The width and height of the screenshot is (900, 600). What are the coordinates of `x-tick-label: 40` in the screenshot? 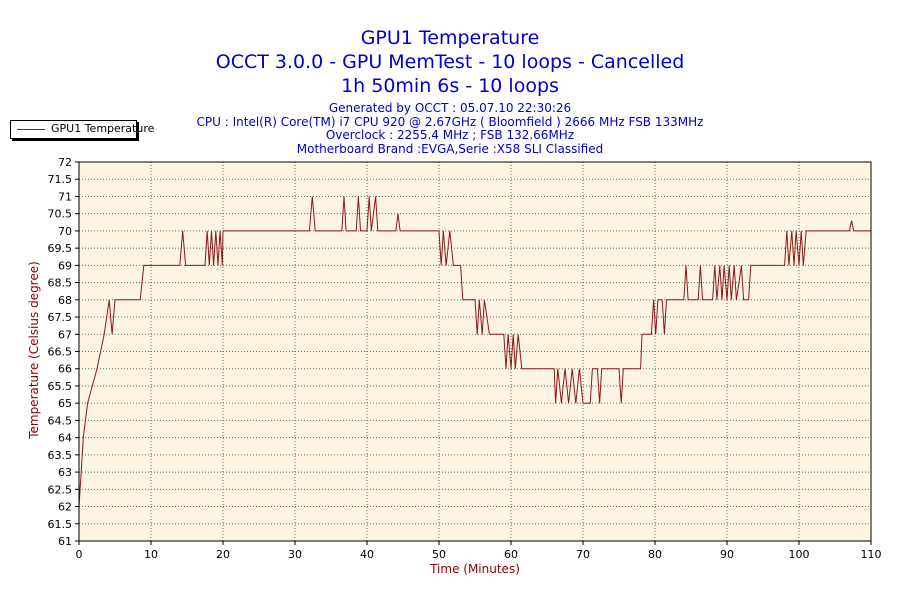 It's located at (367, 554).